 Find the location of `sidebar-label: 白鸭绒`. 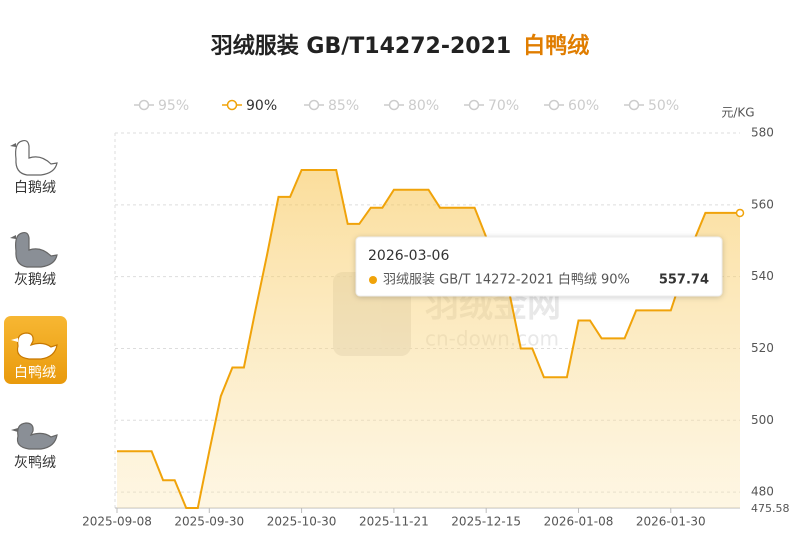

sidebar-label: 白鸭绒 is located at coordinates (35, 373).